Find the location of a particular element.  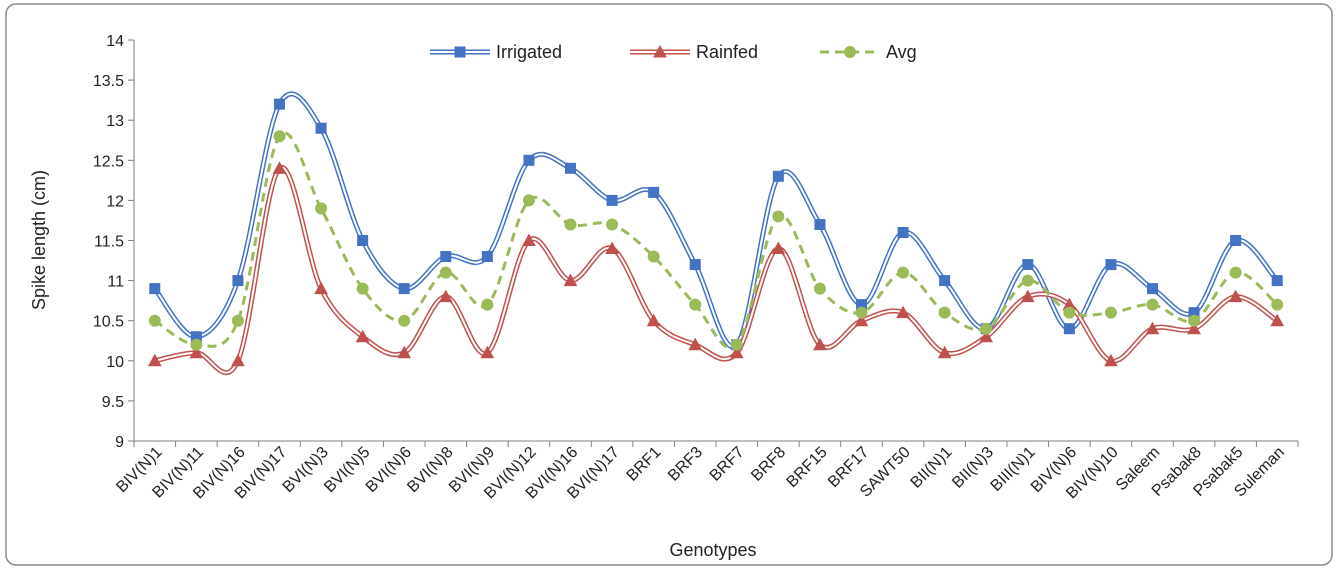

y-tick-label: 14 is located at coordinates (115, 41).